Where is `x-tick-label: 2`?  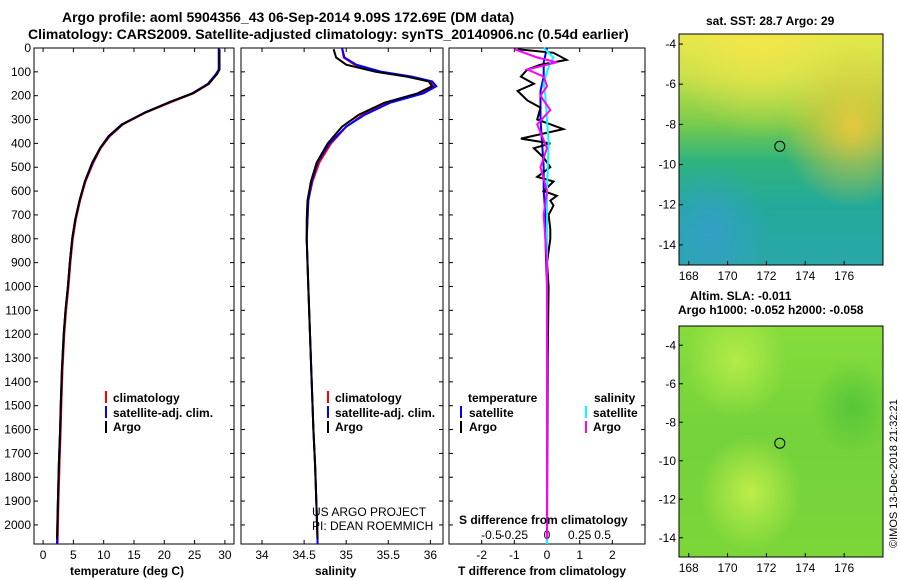 x-tick-label: 2 is located at coordinates (612, 555).